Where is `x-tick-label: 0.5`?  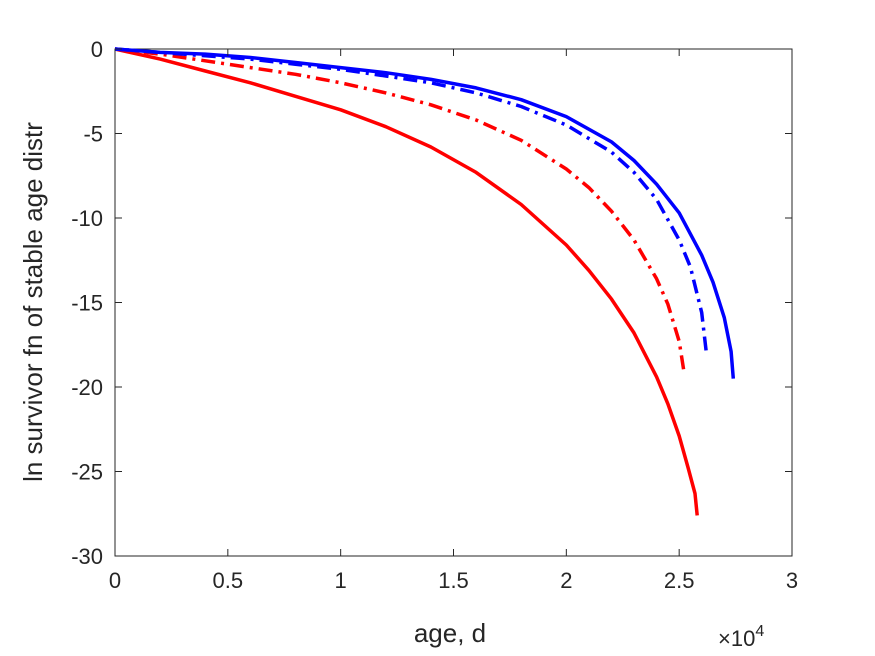 x-tick-label: 0.5 is located at coordinates (228, 580).